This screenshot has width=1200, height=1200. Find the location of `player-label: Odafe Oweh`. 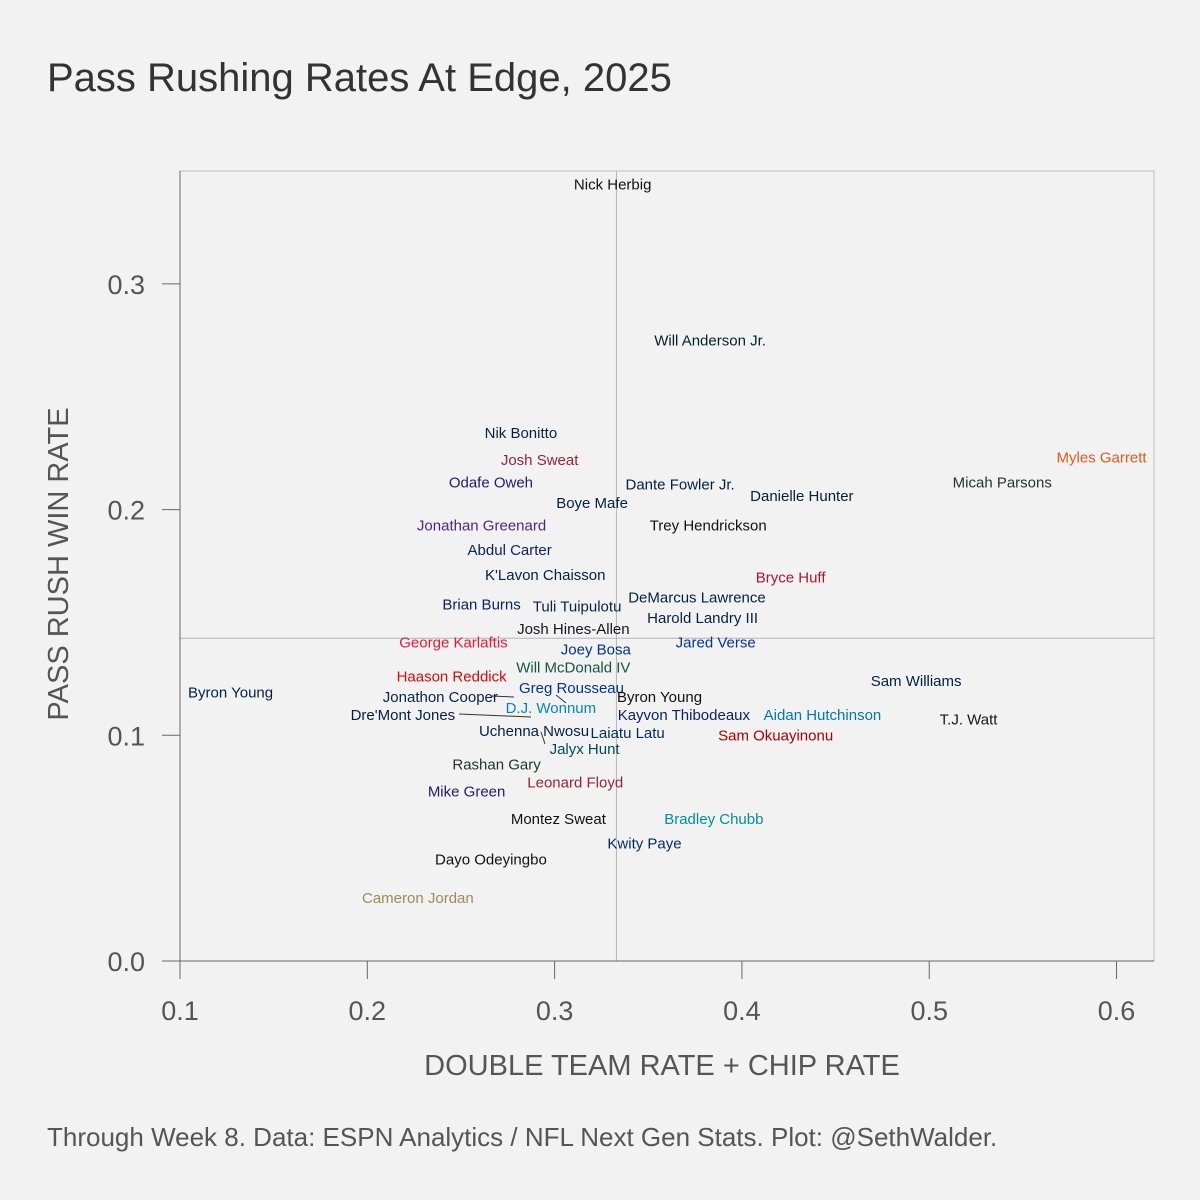

player-label: Odafe Oweh is located at coordinates (491, 482).